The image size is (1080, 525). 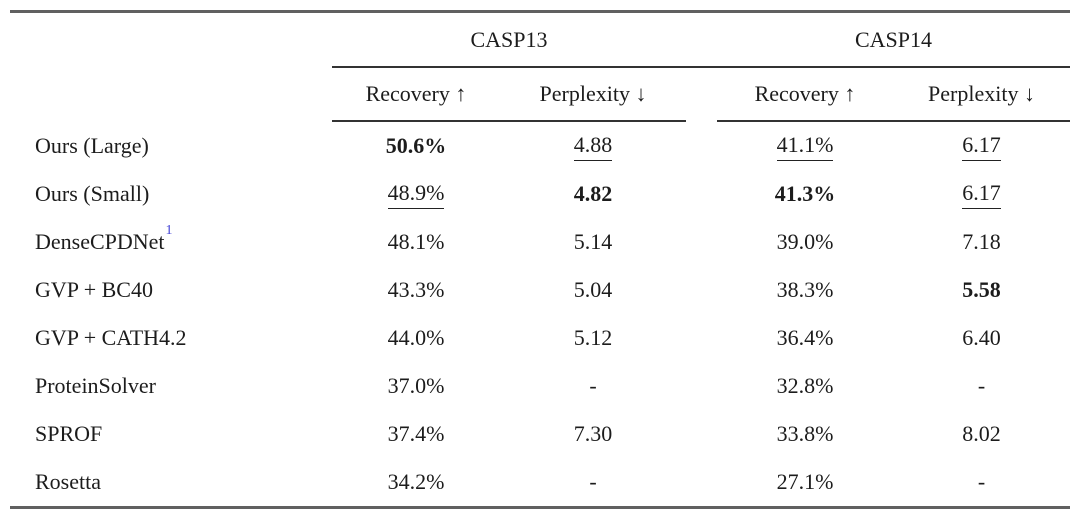 I want to click on cell: 32.8%, so click(x=805, y=386).